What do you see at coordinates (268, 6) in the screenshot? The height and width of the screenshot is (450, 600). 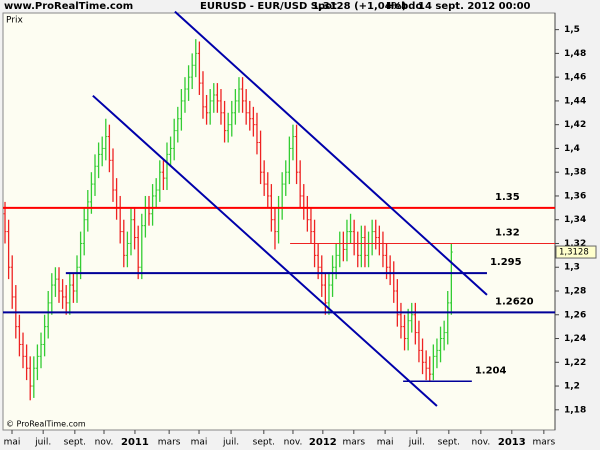 I see `instrument: EURUSD - EUR/USD Spot` at bounding box center [268, 6].